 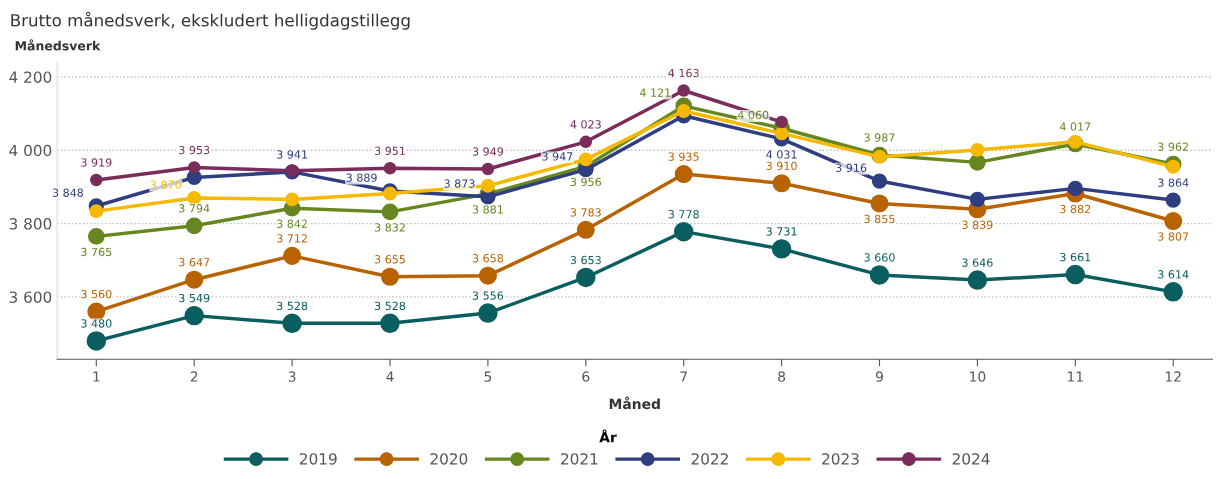 I want to click on y-tick-label: 4 000, so click(x=30, y=150).